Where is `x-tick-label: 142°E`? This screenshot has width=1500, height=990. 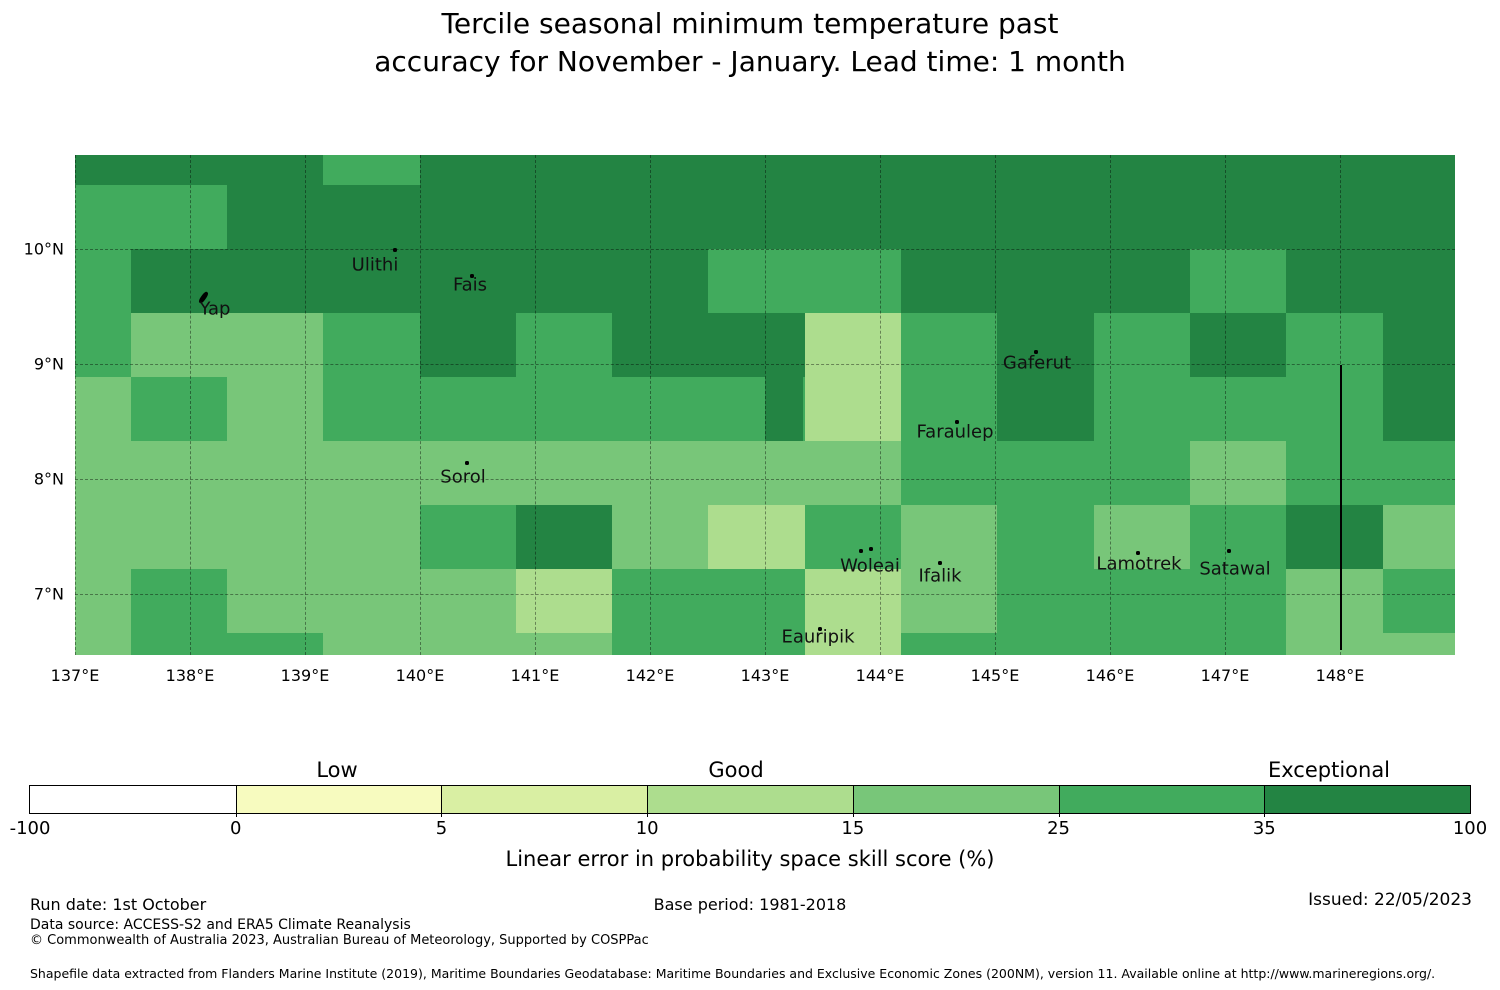 x-tick-label: 142°E is located at coordinates (650, 675).